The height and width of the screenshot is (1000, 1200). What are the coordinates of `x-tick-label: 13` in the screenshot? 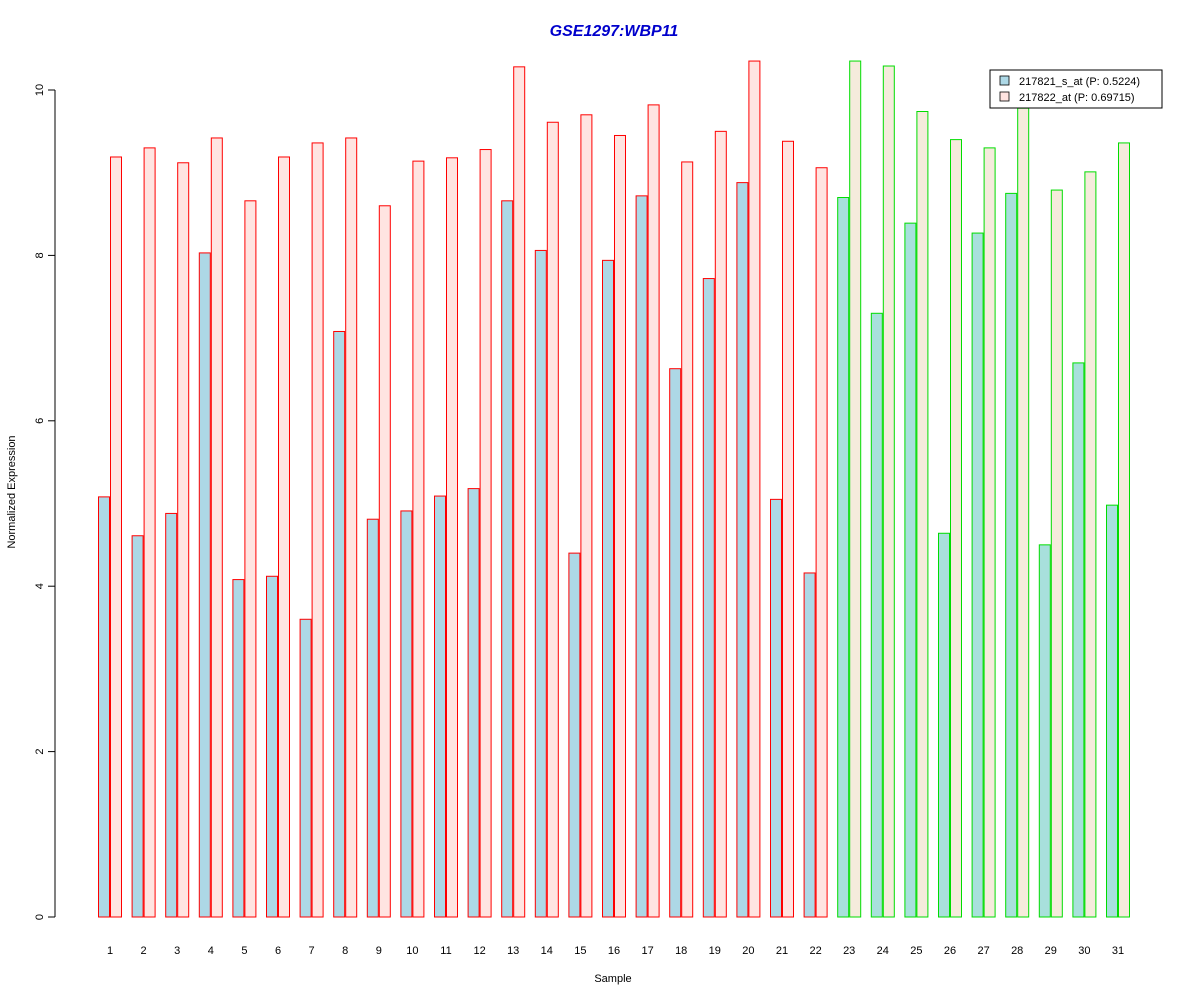 It's located at (513, 951).